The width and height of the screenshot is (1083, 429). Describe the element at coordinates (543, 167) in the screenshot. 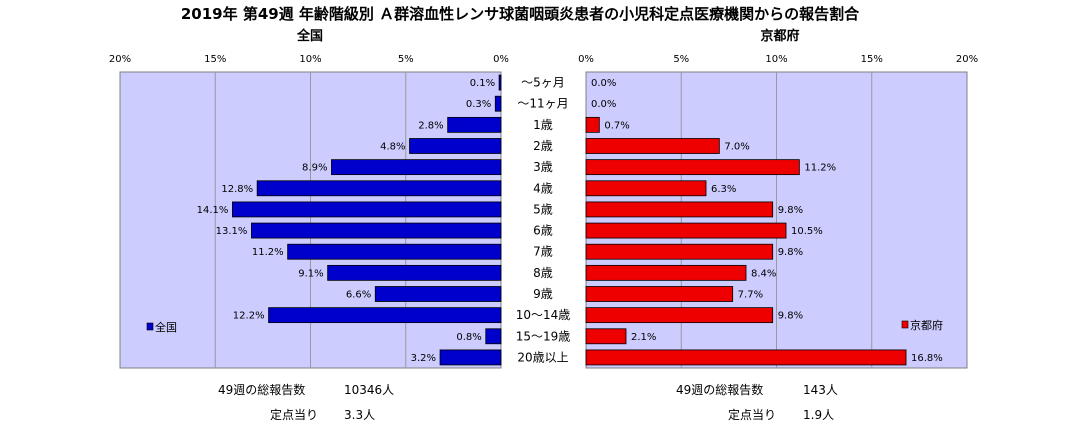

I see `category-label: 3歳` at that location.